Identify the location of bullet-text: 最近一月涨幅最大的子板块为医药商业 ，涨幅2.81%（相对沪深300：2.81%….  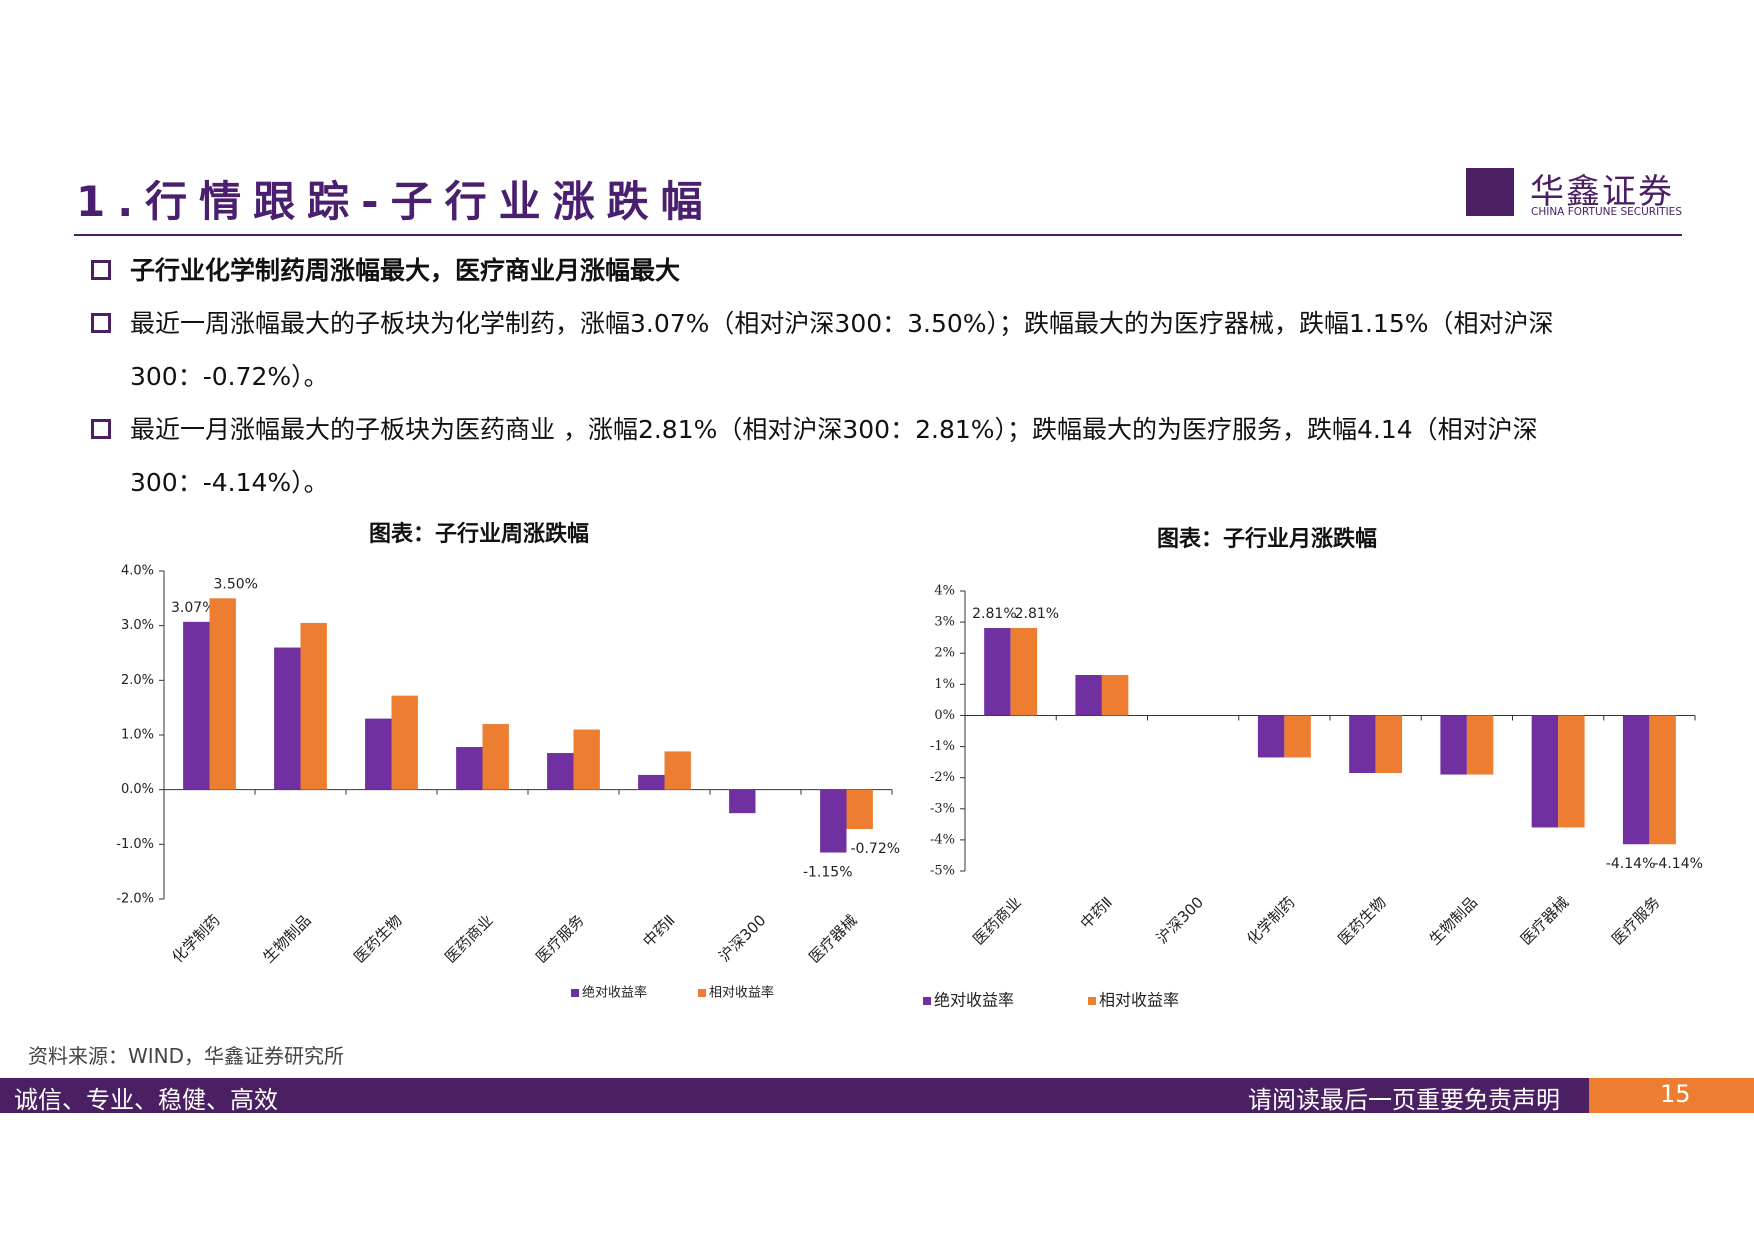
(834, 456).